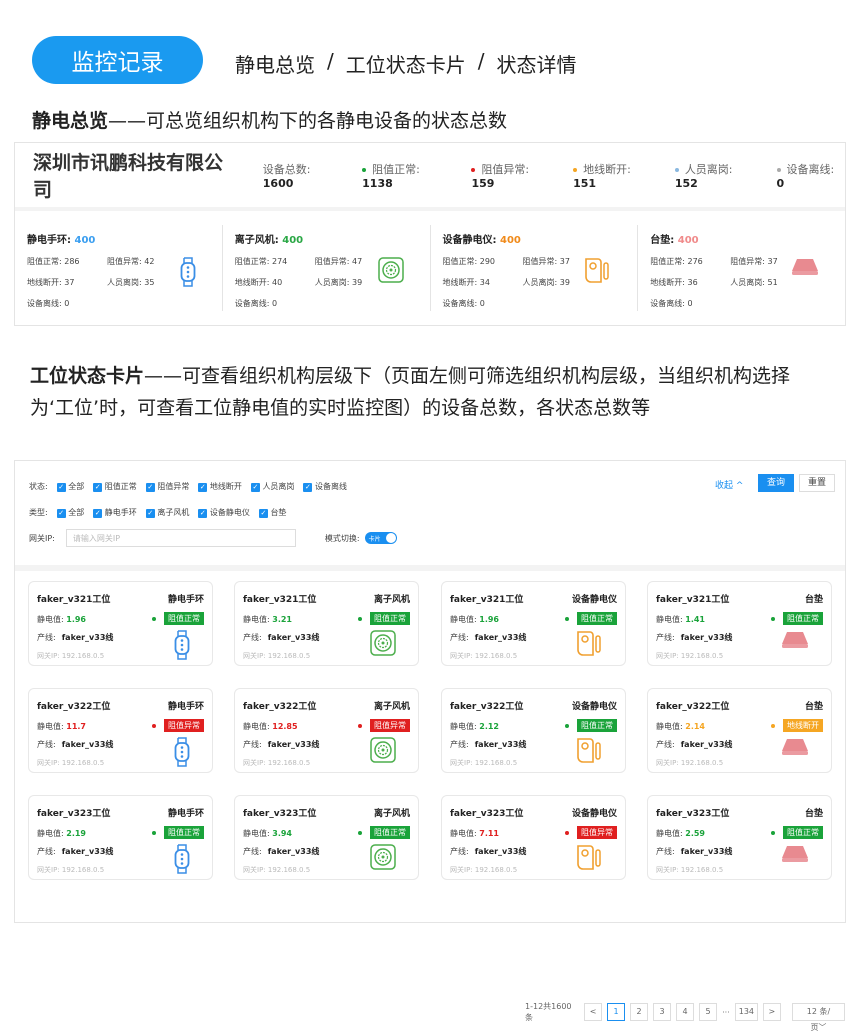 Image resolution: width=860 pixels, height=1036 pixels. What do you see at coordinates (505, 169) in the screenshot?
I see `total-label: 阻值异常:` at bounding box center [505, 169].